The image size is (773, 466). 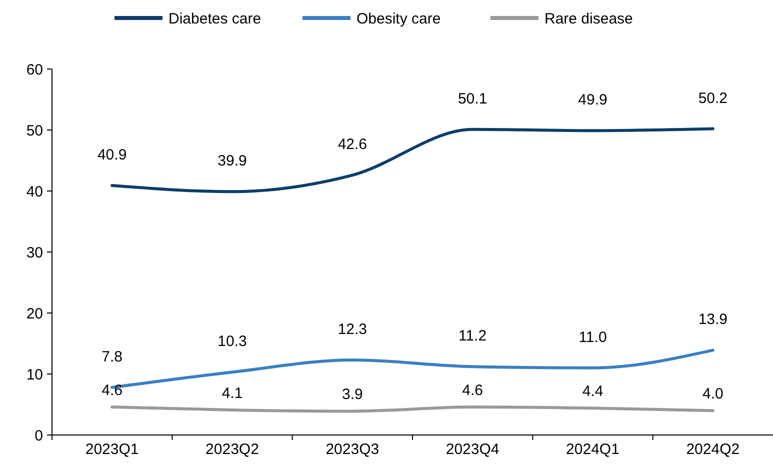 I want to click on data-label: 49.9, so click(x=593, y=100).